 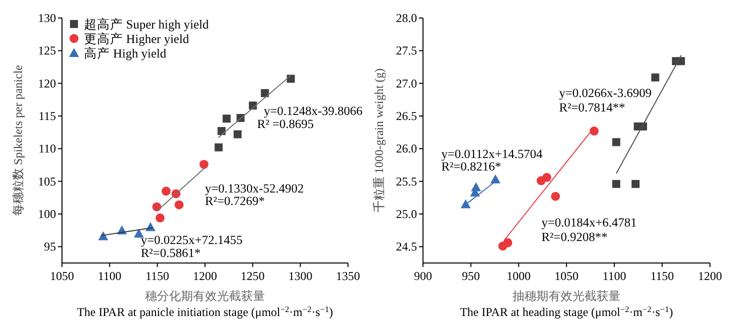 What do you see at coordinates (406, 51) in the screenshot?
I see `y-tick-label: 27.5` at bounding box center [406, 51].